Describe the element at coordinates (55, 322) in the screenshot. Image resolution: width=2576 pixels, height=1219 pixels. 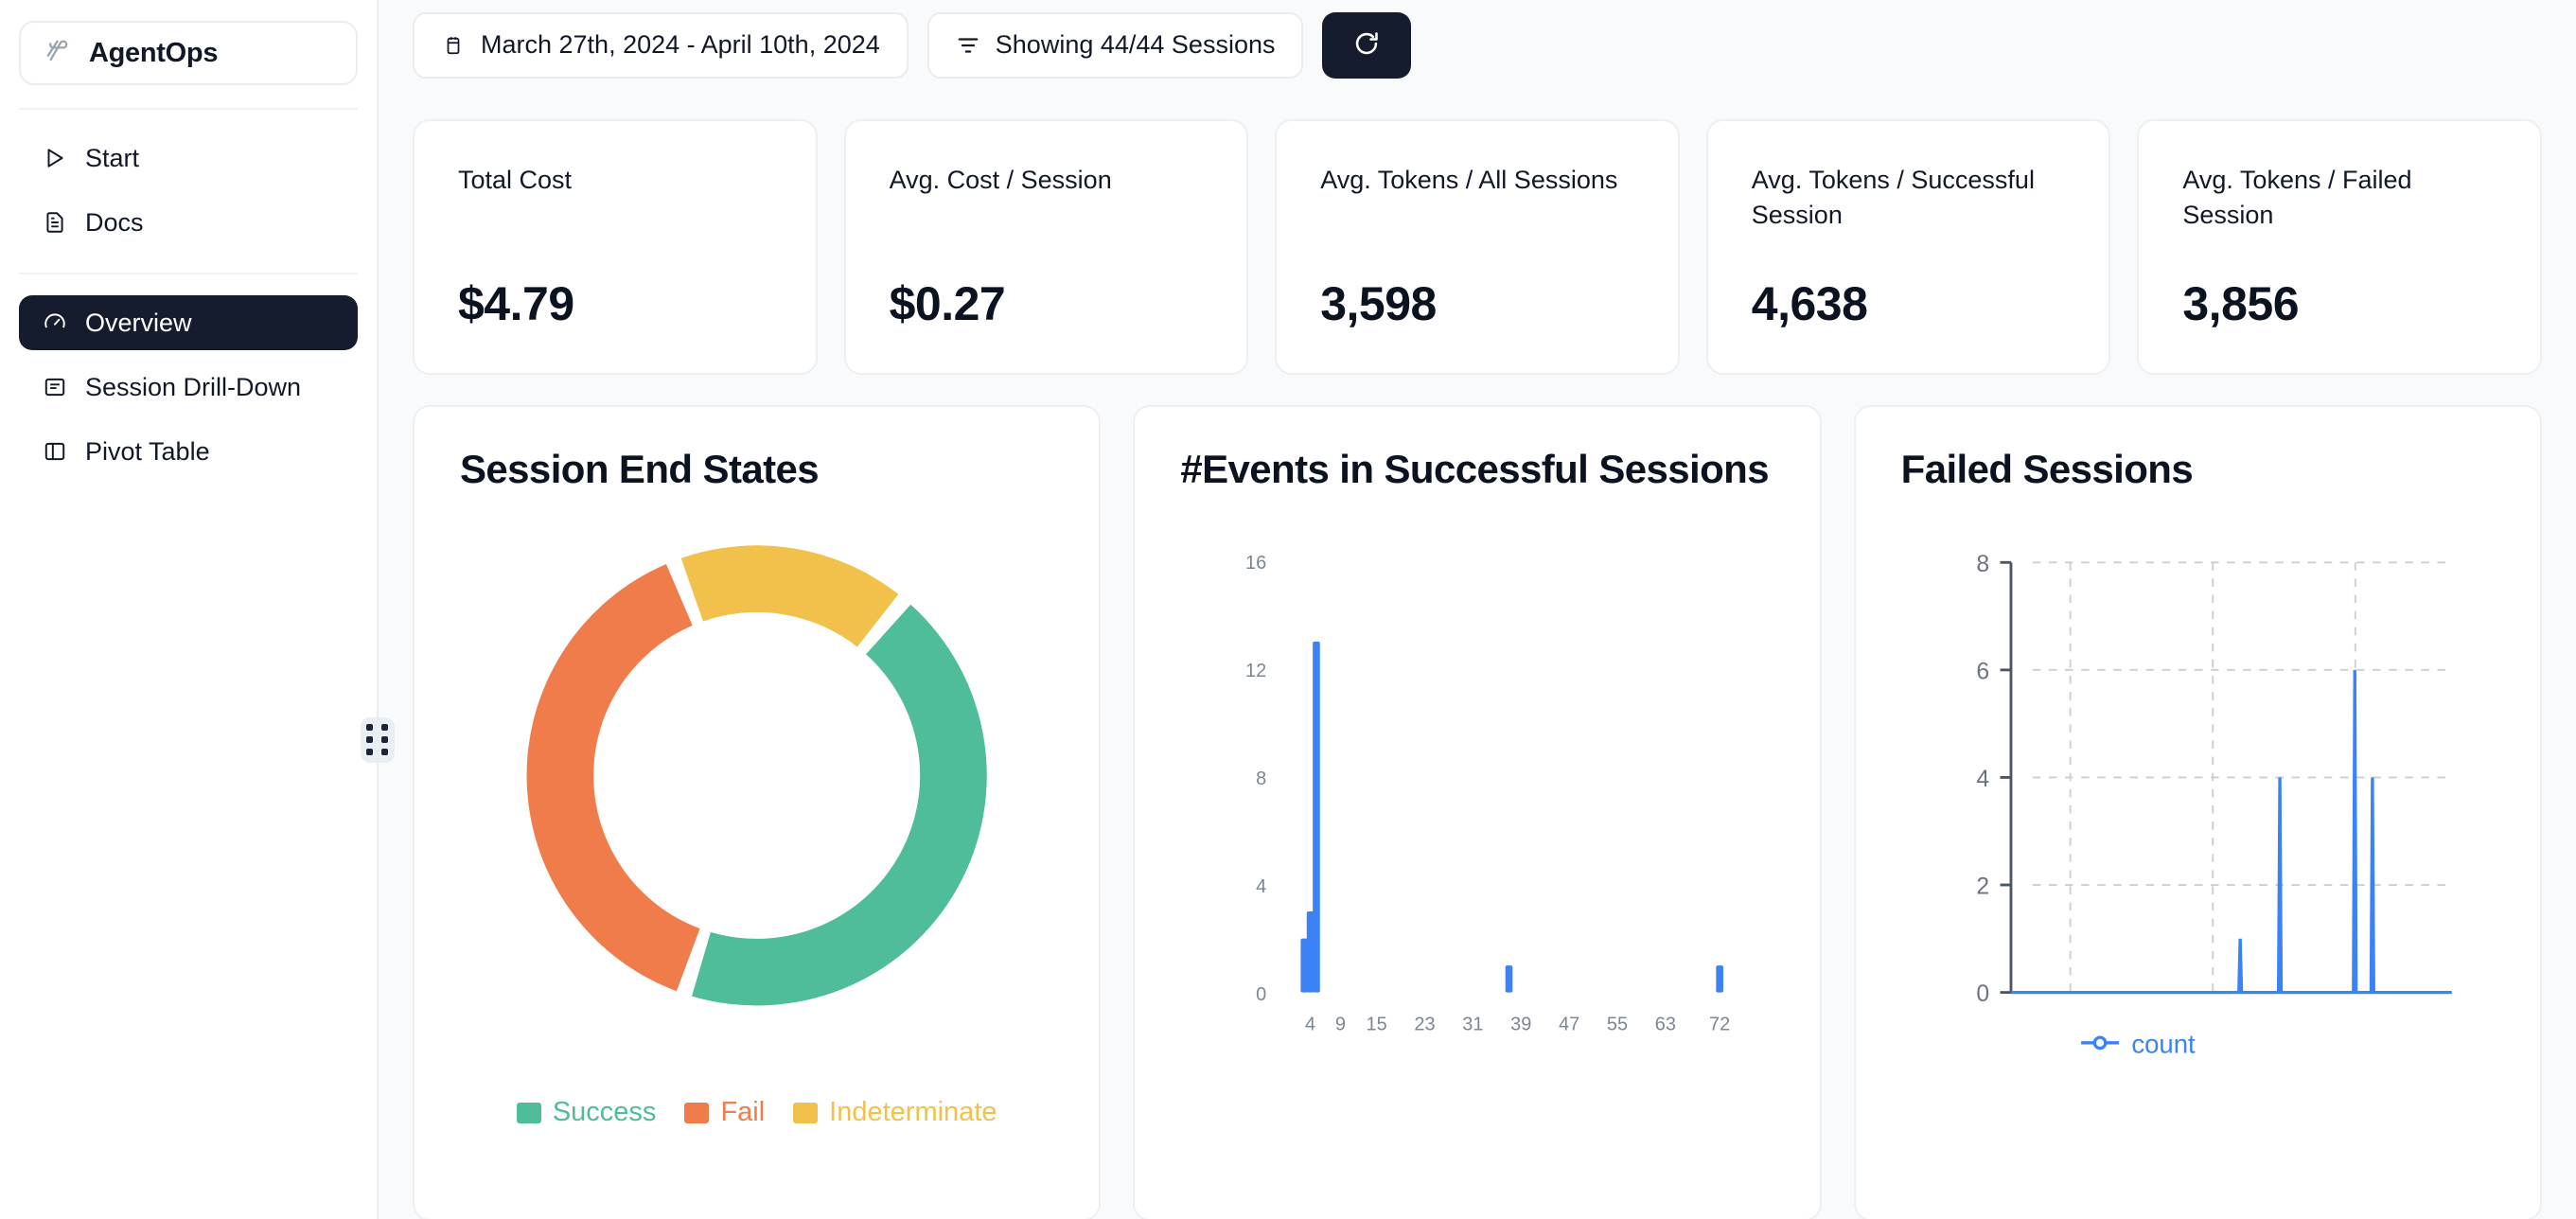
I see `gauge-icon` at that location.